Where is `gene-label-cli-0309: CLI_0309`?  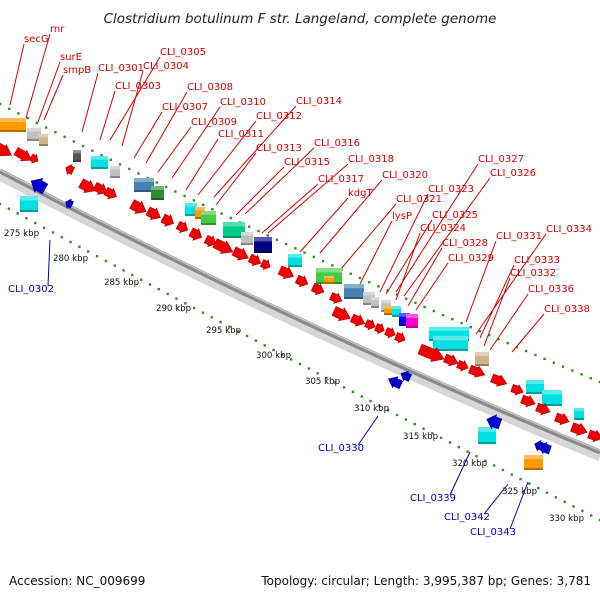 gene-label-cli-0309: CLI_0309 is located at coordinates (214, 122).